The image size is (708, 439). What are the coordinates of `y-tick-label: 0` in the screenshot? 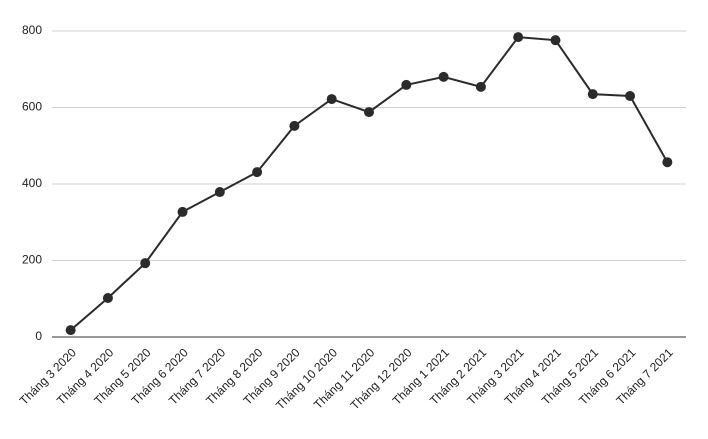 It's located at (38, 336).